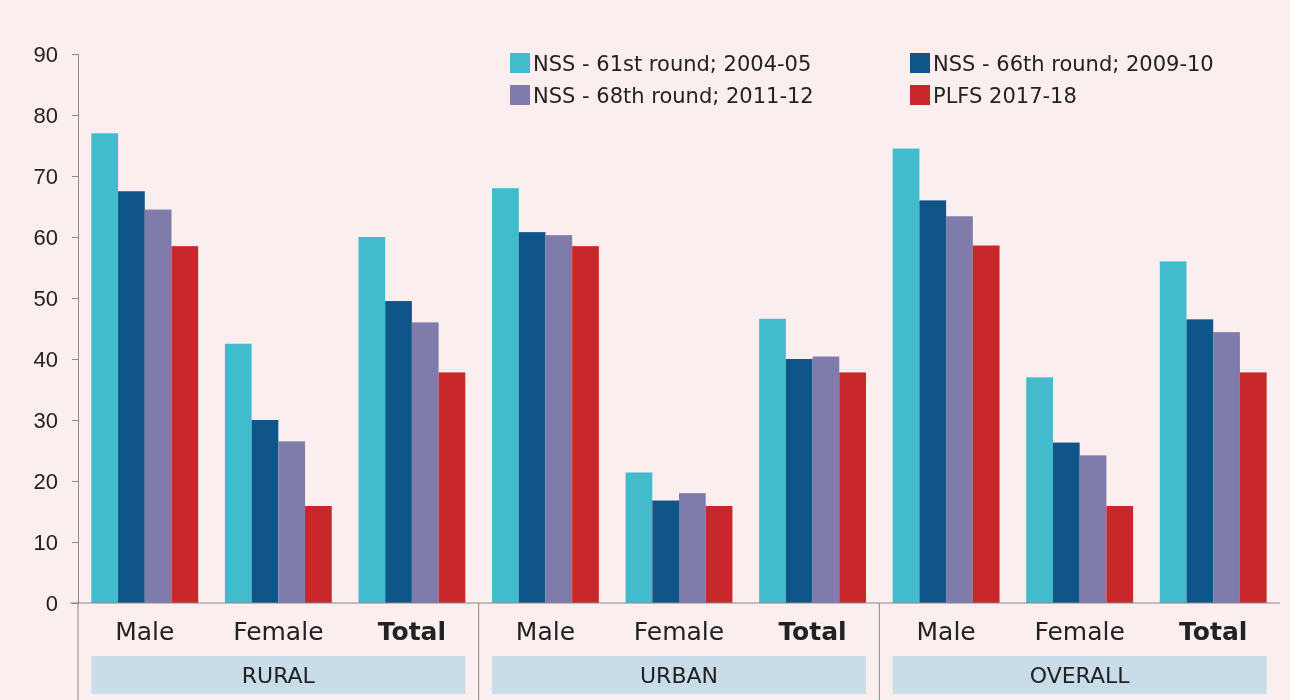 This screenshot has height=700, width=1290. What do you see at coordinates (45, 420) in the screenshot?
I see `y-tick-label: 30` at bounding box center [45, 420].